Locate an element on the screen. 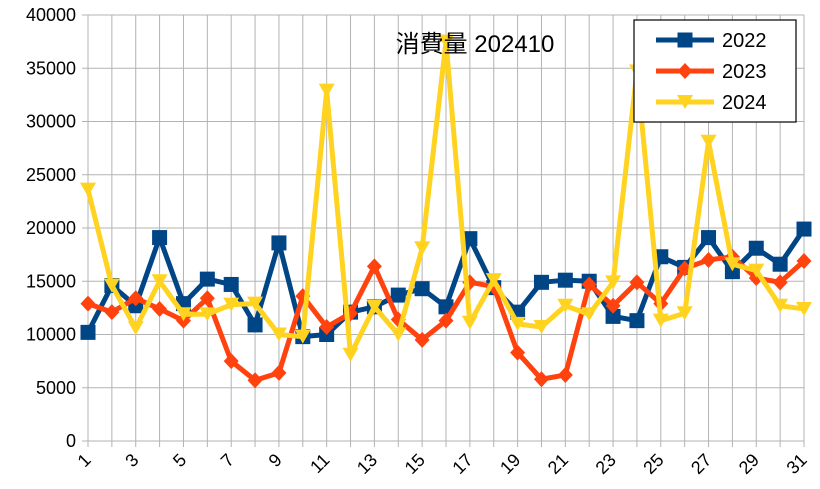 The image size is (820, 489). x-tick-label: 13 is located at coordinates (367, 464).